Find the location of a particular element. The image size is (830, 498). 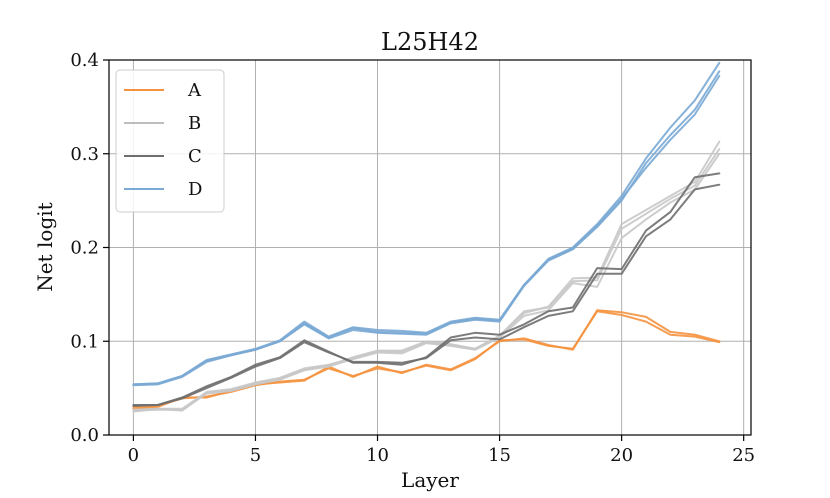

y-tick-label: 0.2 is located at coordinates (84, 248).